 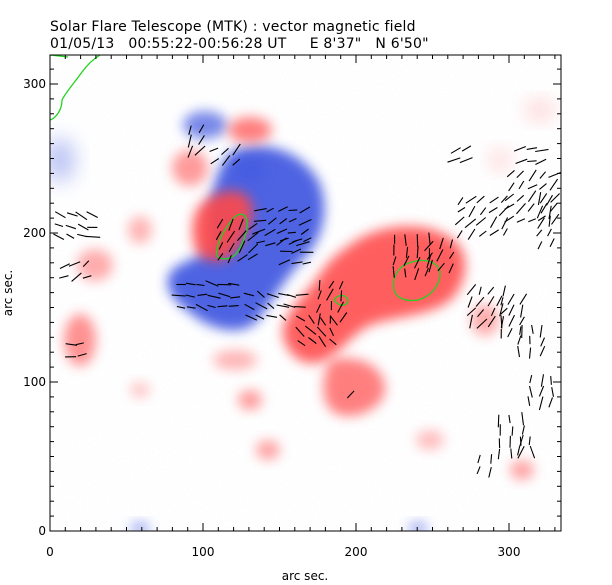 What do you see at coordinates (42, 531) in the screenshot?
I see `y-tick-label: 0` at bounding box center [42, 531].